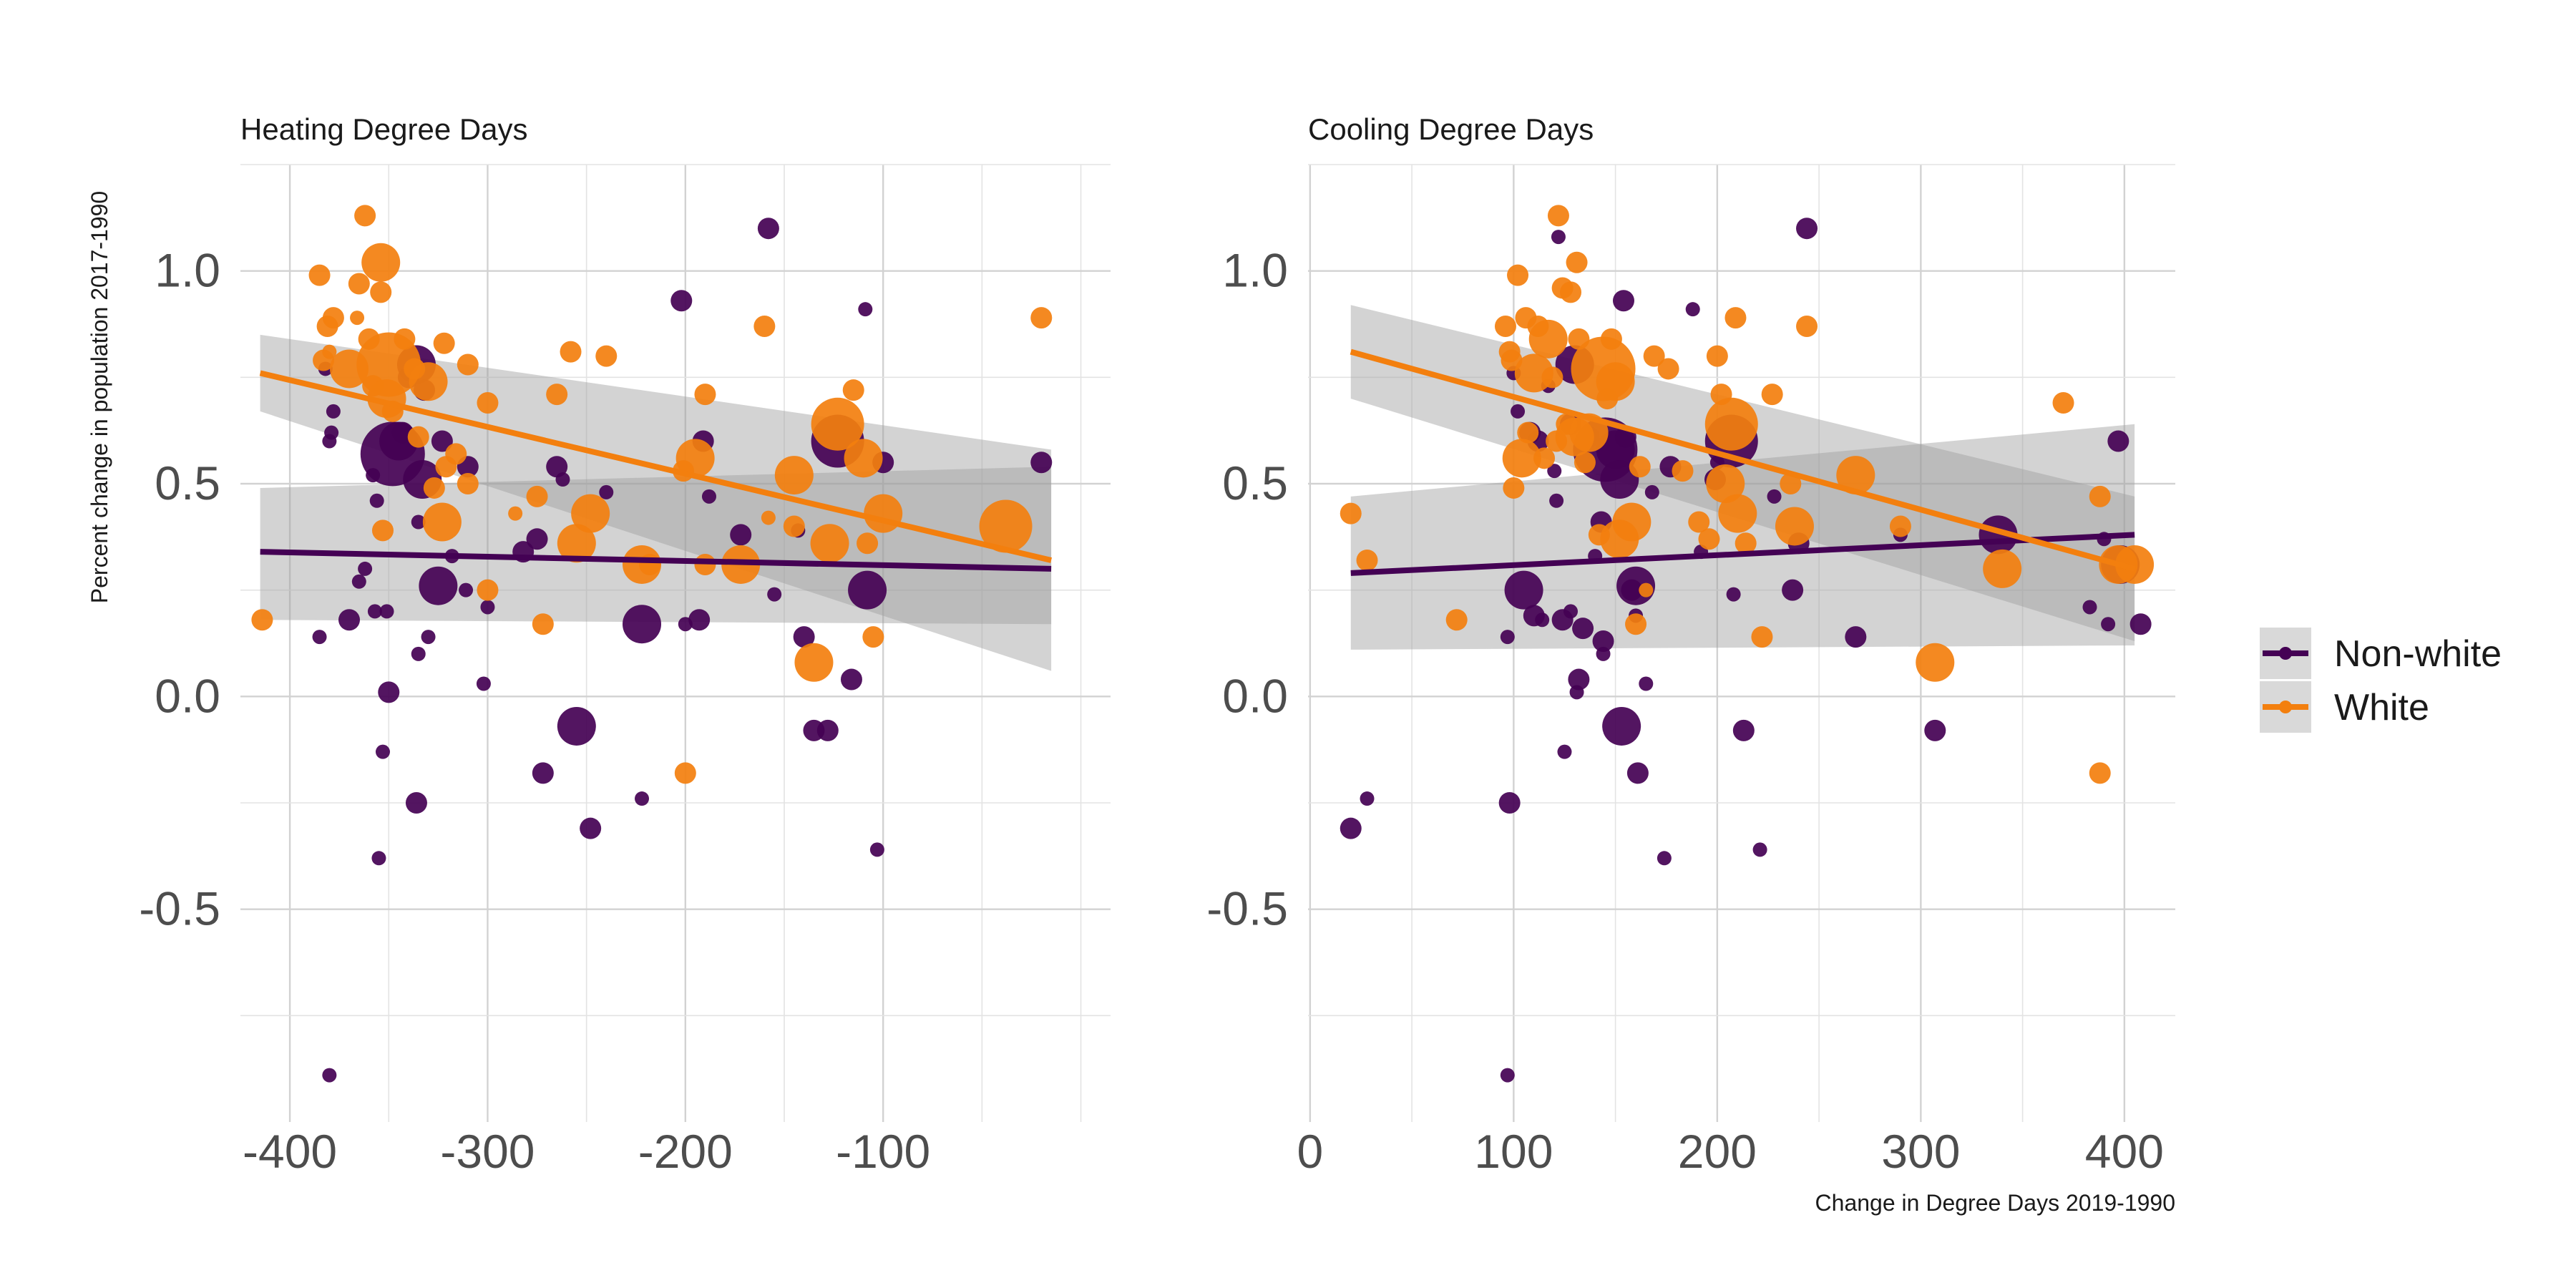 The width and height of the screenshot is (2576, 1288). Describe the element at coordinates (2381, 707) in the screenshot. I see `legend-label-white: White` at that location.